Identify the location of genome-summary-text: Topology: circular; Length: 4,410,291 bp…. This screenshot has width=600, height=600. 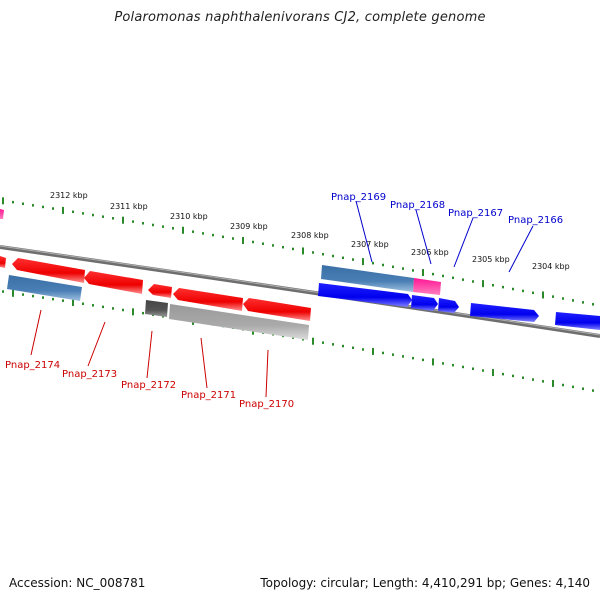
(425, 583).